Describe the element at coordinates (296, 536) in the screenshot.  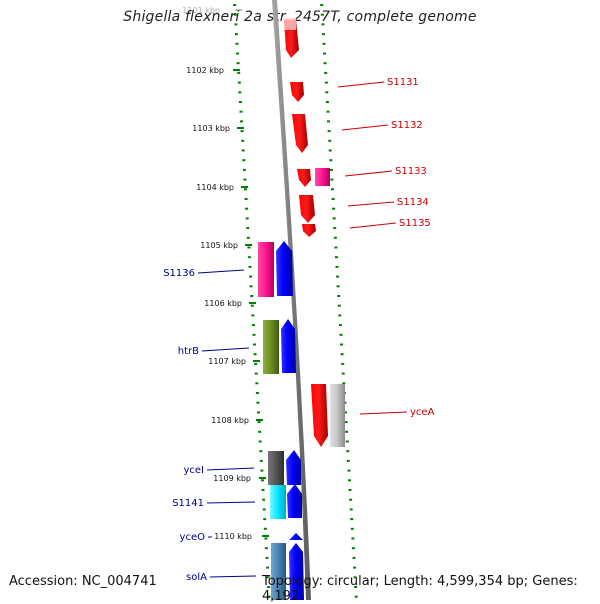
I see `gene-feature-yceo` at that location.